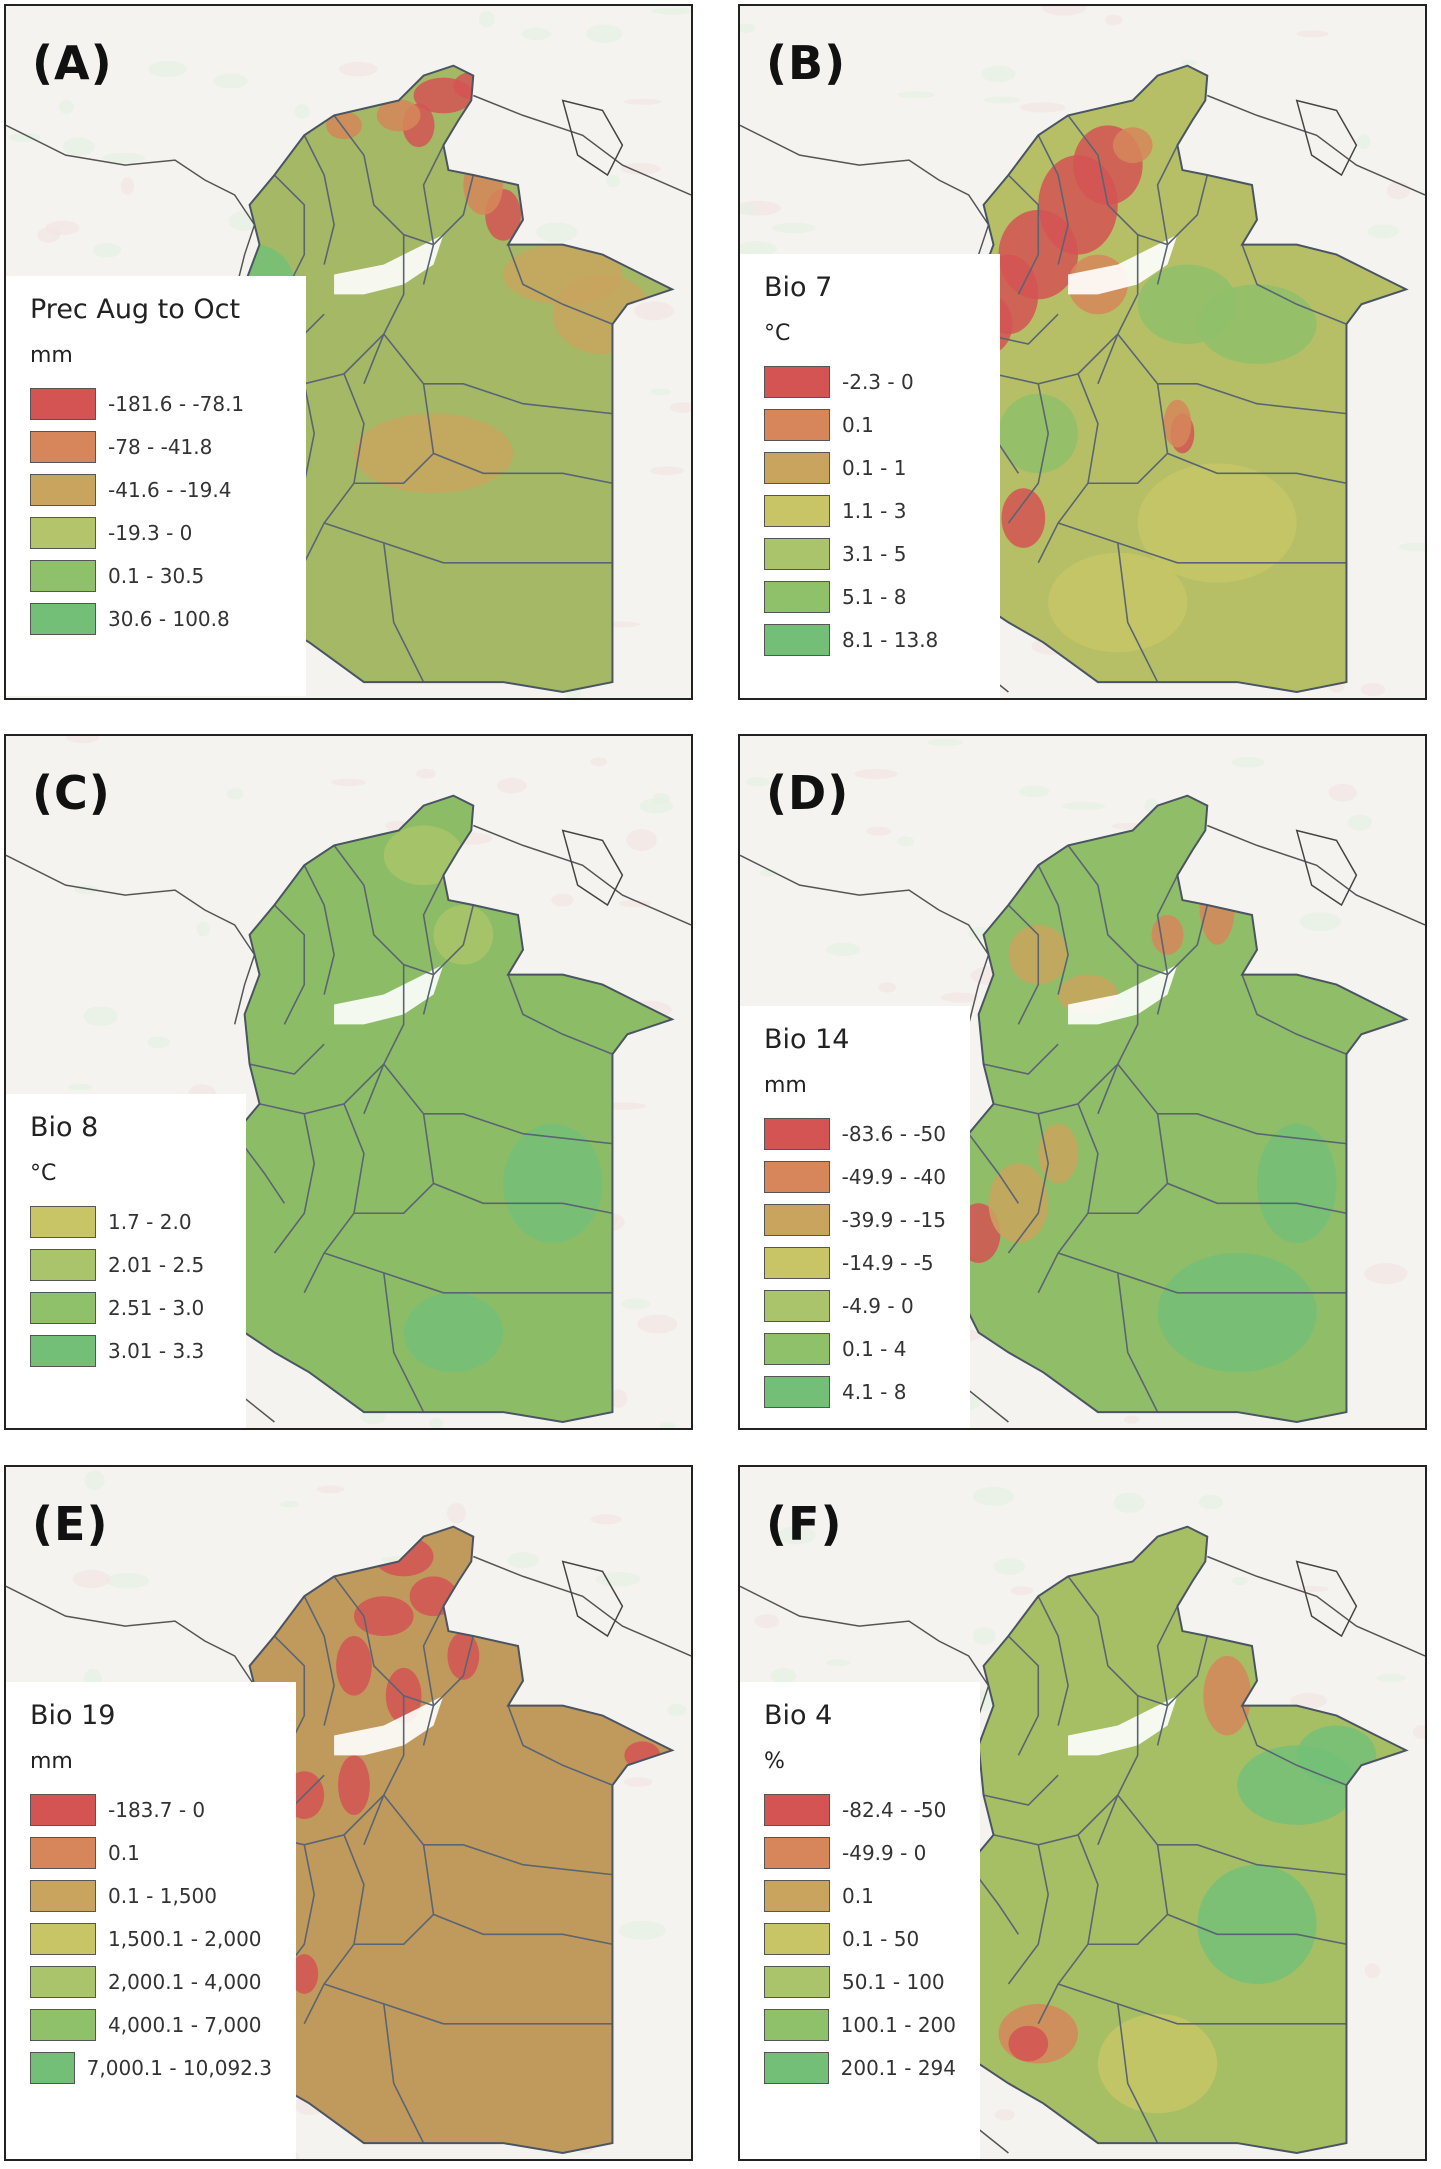  Describe the element at coordinates (185, 1981) in the screenshot. I see `legend-label: 2,000.1 - 4,000` at that location.